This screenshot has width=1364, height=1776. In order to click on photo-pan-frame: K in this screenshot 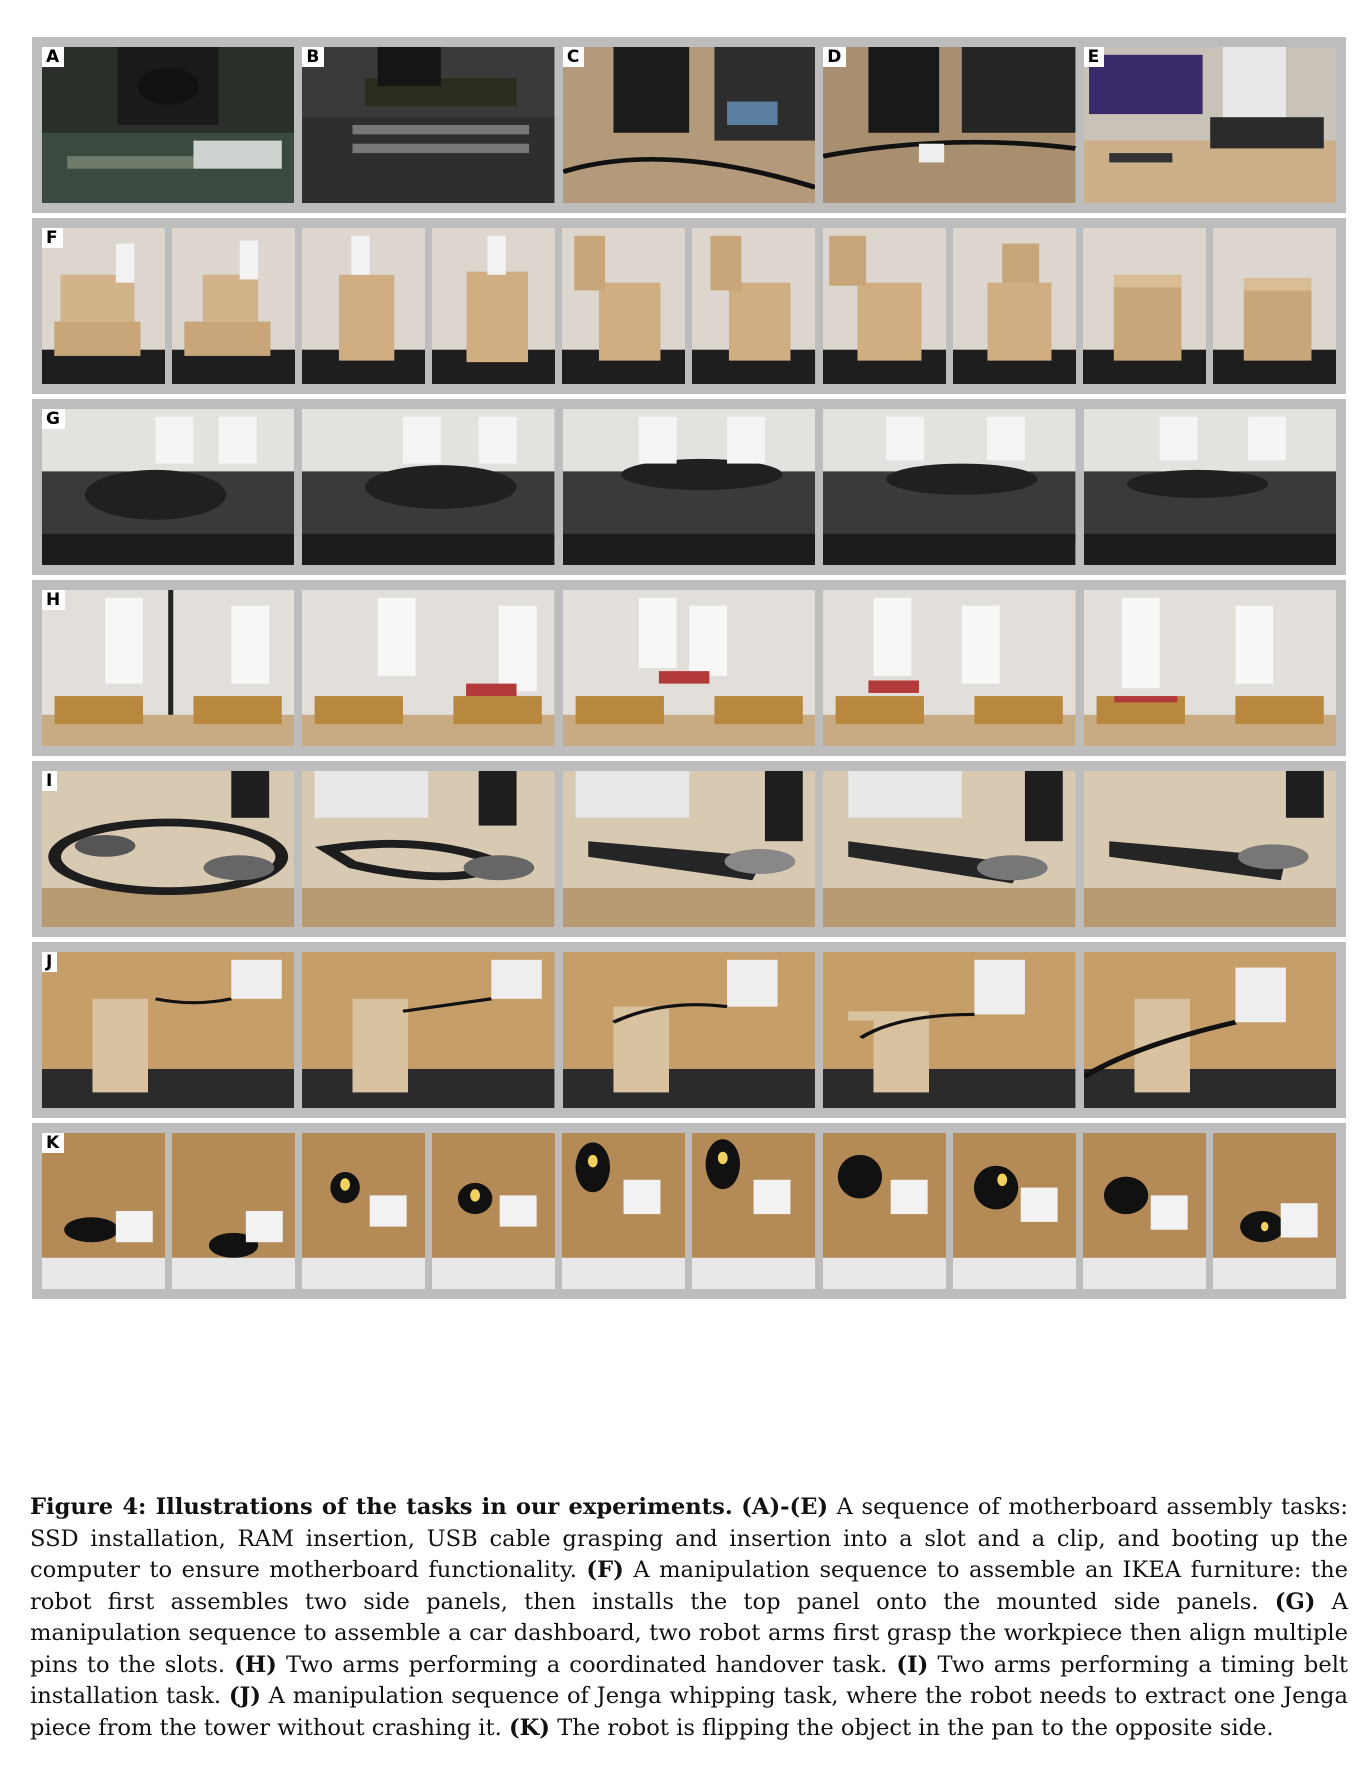, I will do `click(104, 1211)`.